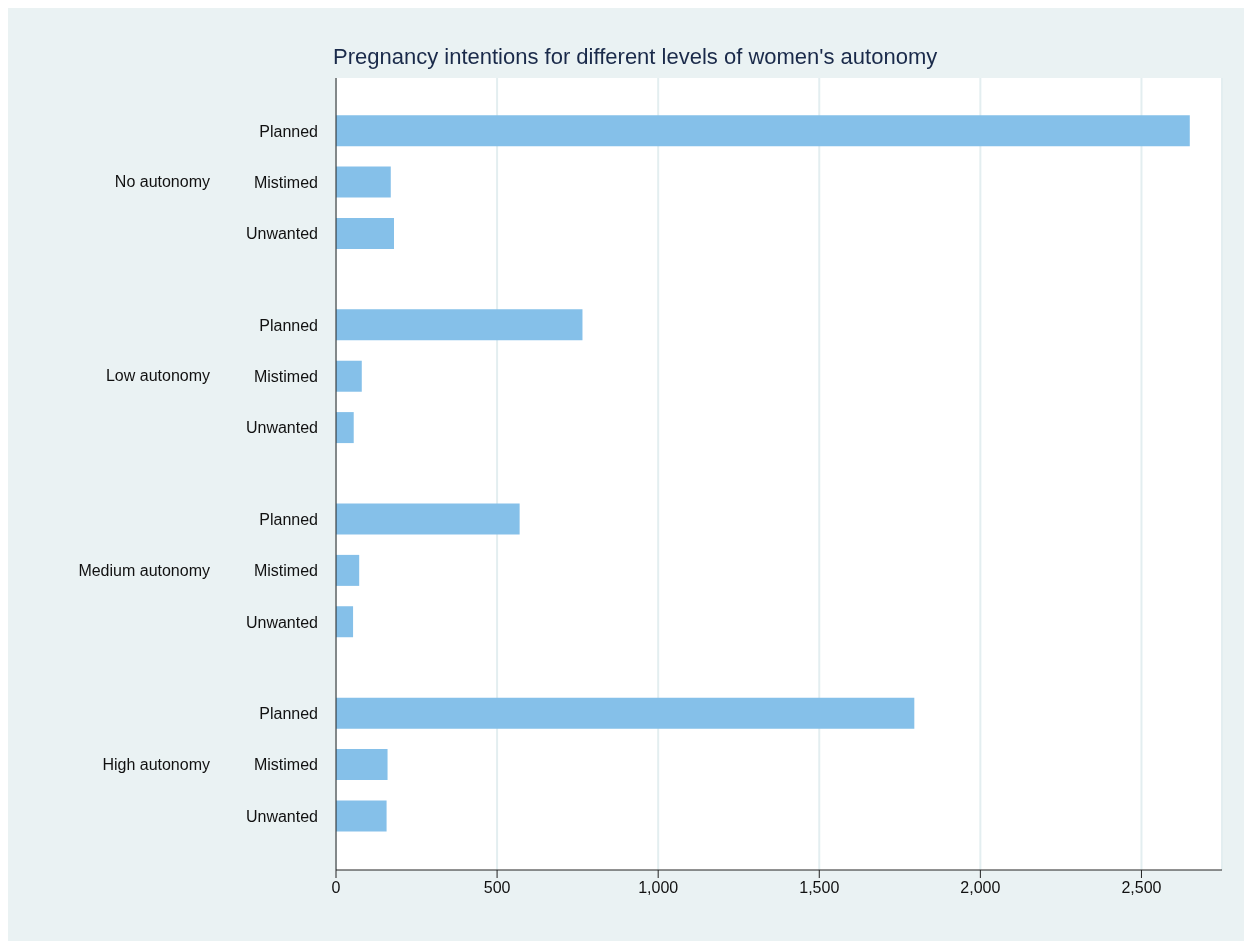 This screenshot has height=949, width=1252. I want to click on chart-title: Pregnancy intentions for different levels of women's autonomy, so click(635, 57).